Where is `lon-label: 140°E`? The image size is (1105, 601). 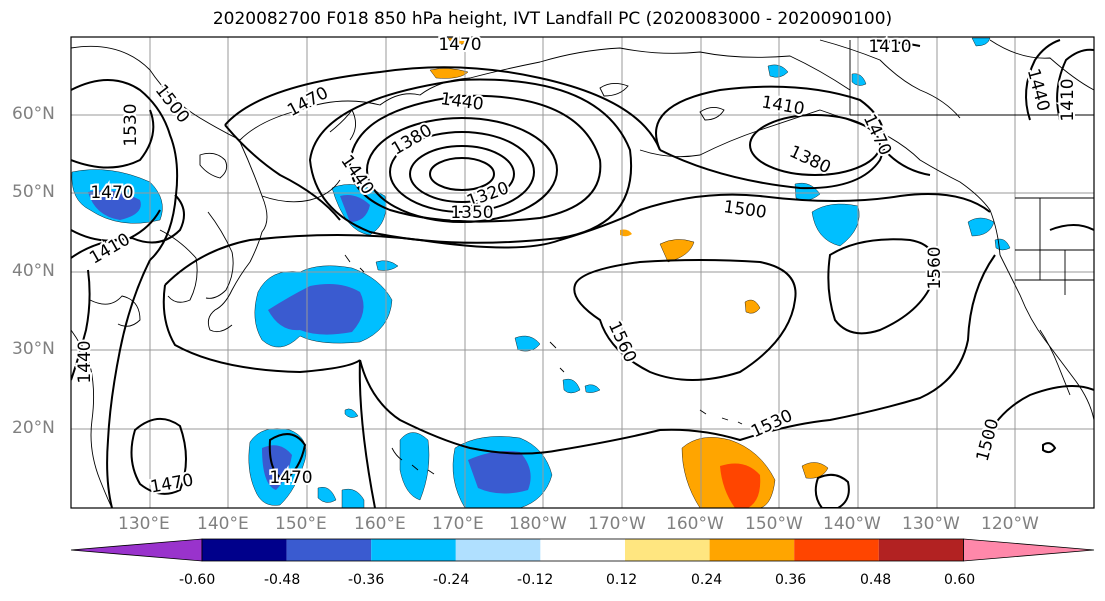
lon-label: 140°E is located at coordinates (223, 524).